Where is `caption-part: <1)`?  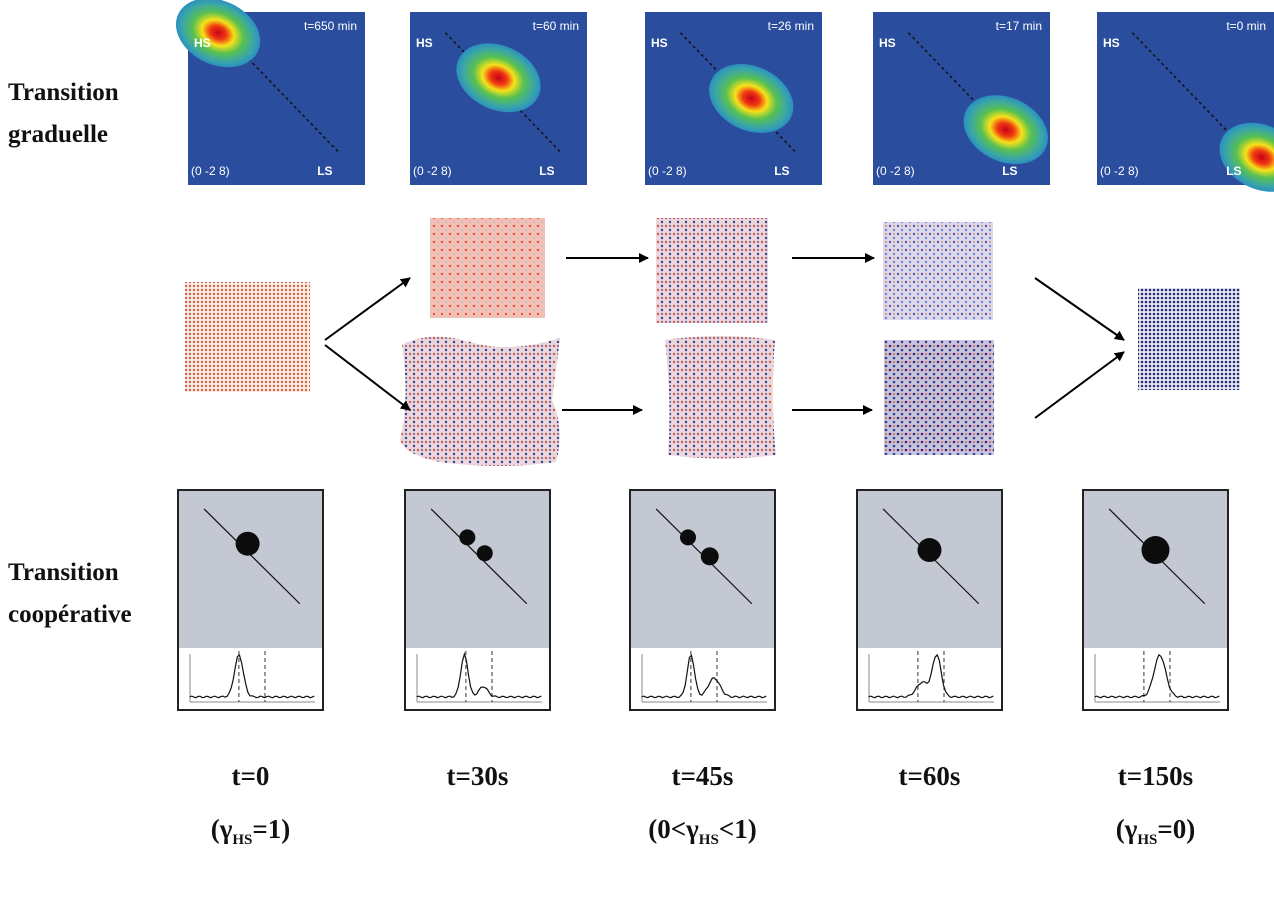 caption-part: <1) is located at coordinates (738, 829).